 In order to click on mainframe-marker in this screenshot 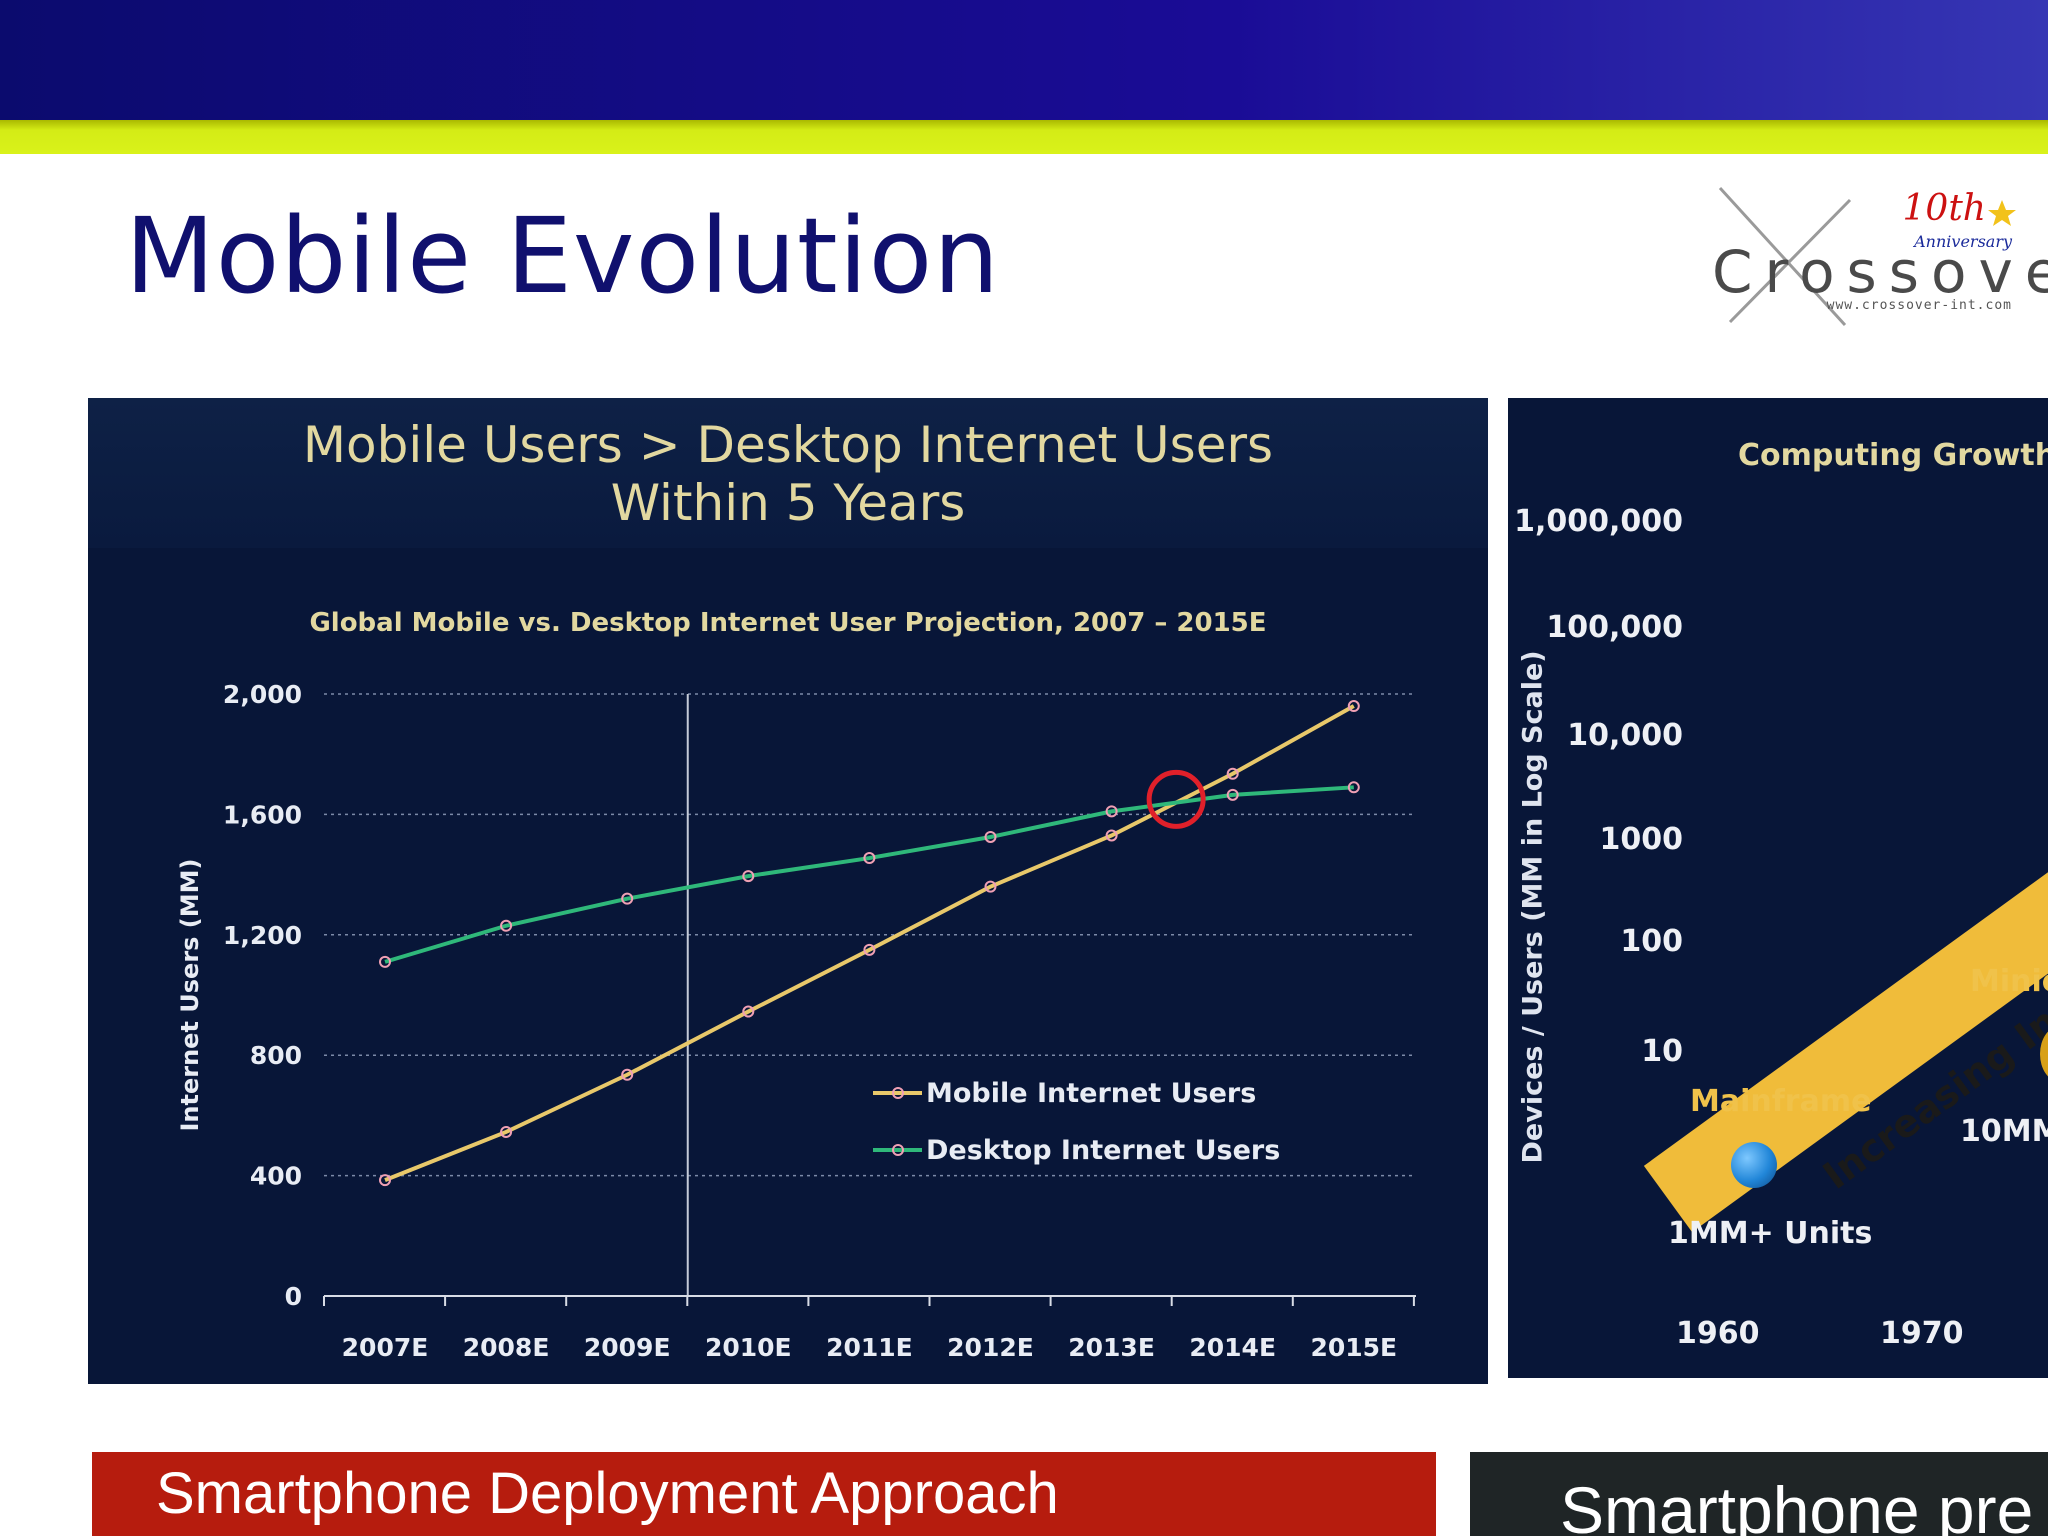, I will do `click(1754, 1165)`.